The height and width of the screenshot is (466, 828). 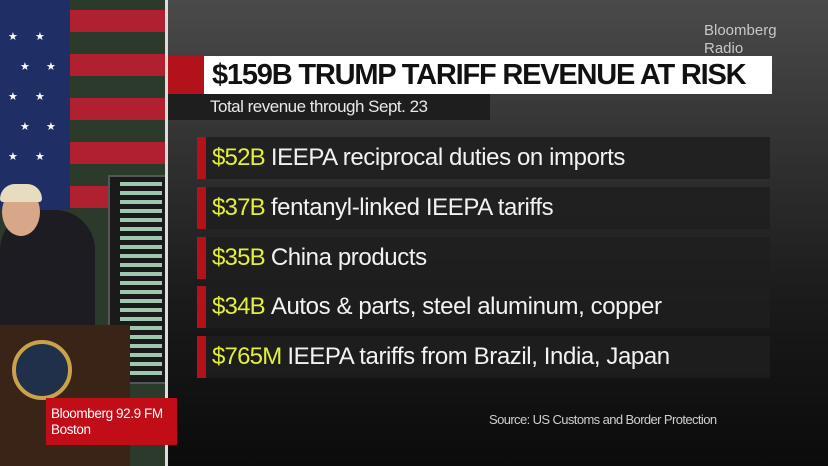 What do you see at coordinates (348, 257) in the screenshot?
I see `row-description: China products` at bounding box center [348, 257].